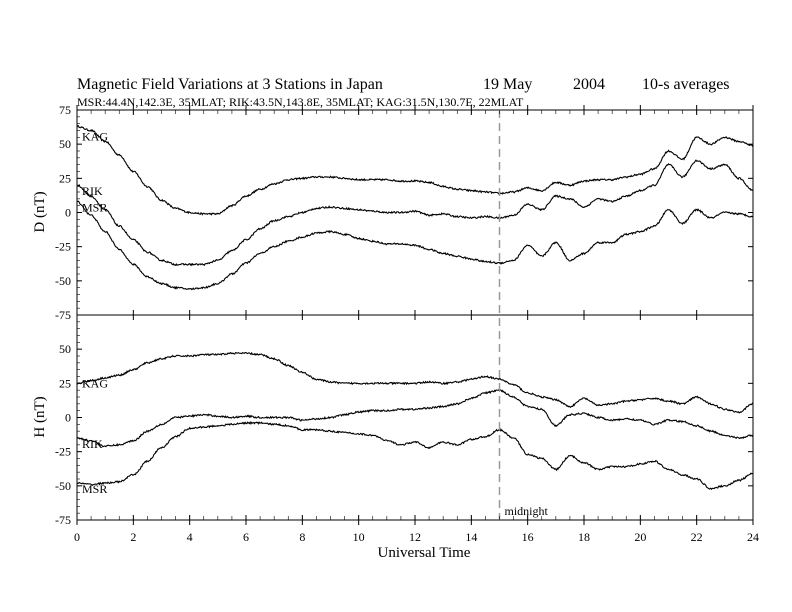  Describe the element at coordinates (471, 537) in the screenshot. I see `xtick-label: 14` at that location.